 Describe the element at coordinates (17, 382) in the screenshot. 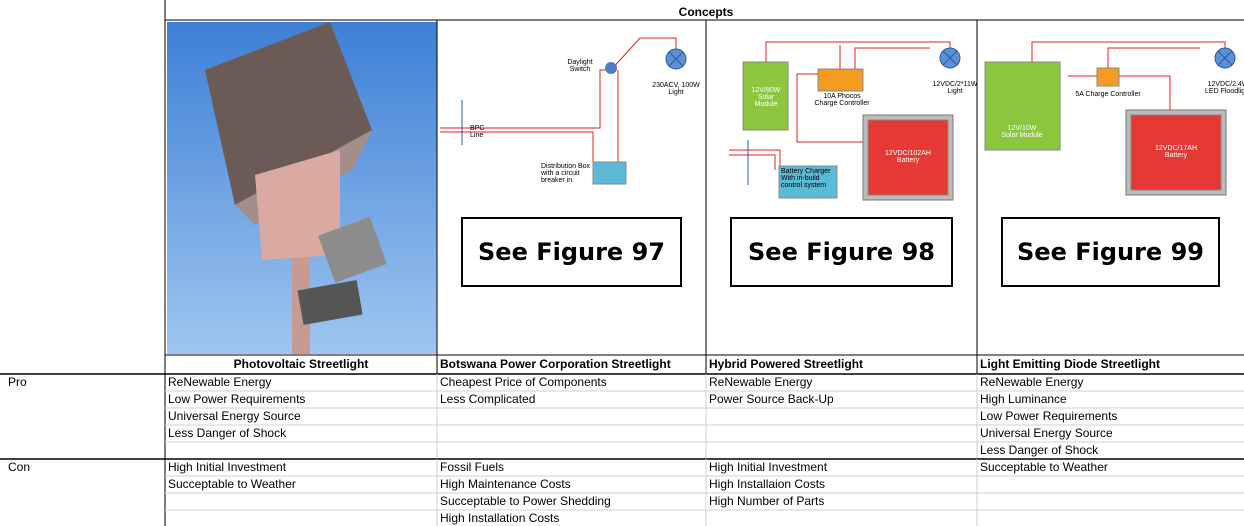

I see `row-label: Pro` at that location.